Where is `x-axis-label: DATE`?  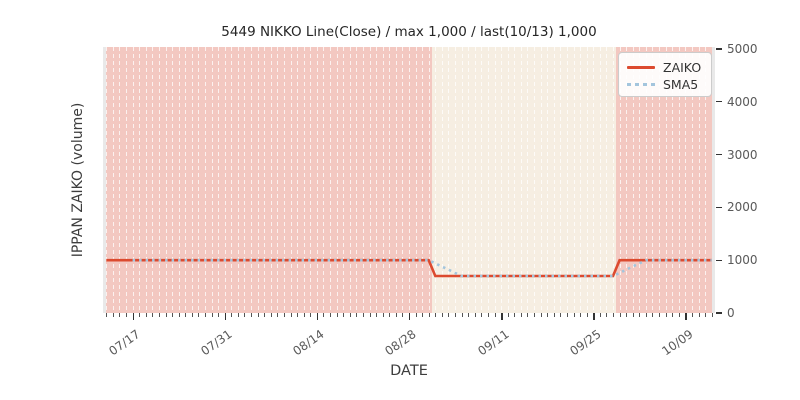
x-axis-label: DATE is located at coordinates (409, 371).